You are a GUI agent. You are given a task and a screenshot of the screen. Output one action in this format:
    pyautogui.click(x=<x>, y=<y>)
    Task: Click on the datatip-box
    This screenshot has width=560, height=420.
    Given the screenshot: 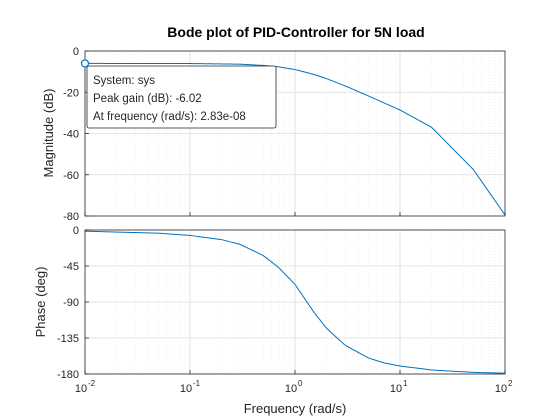 What is the action you would take?
    pyautogui.click(x=181, y=97)
    